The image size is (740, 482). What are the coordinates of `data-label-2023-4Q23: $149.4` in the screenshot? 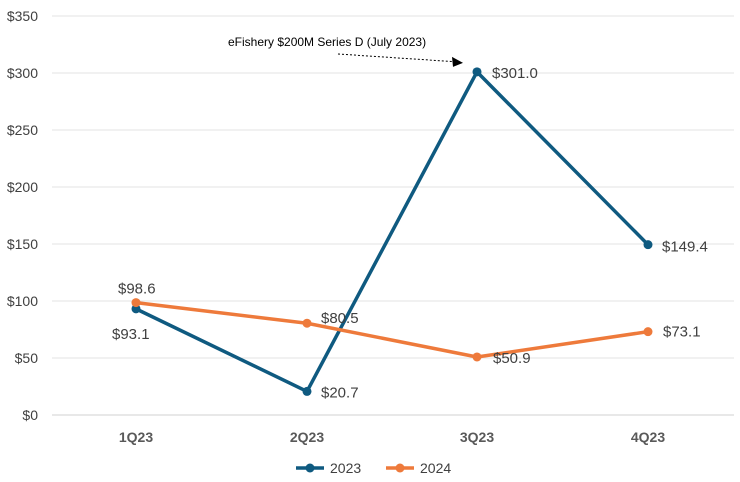 It's located at (685, 247).